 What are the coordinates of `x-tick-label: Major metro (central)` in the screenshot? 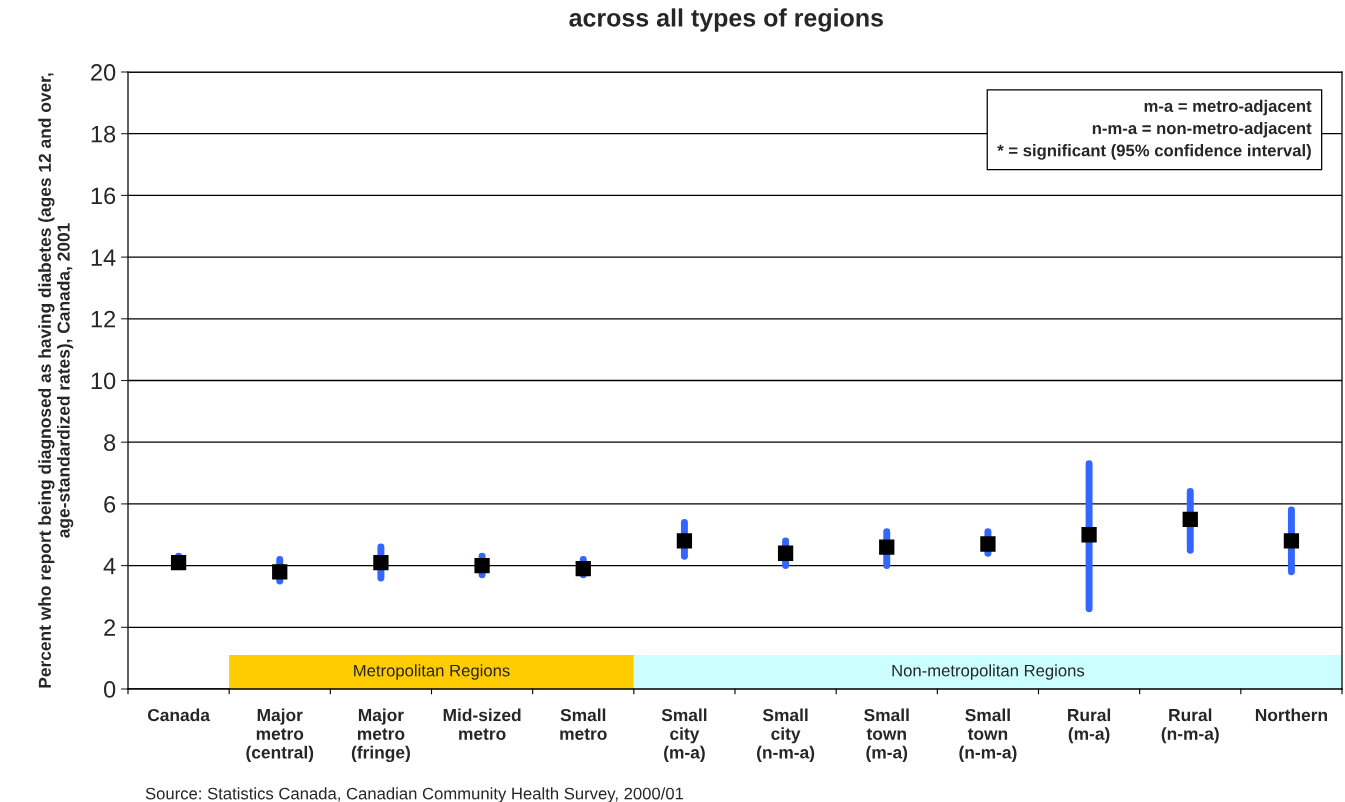 It's located at (280, 735).